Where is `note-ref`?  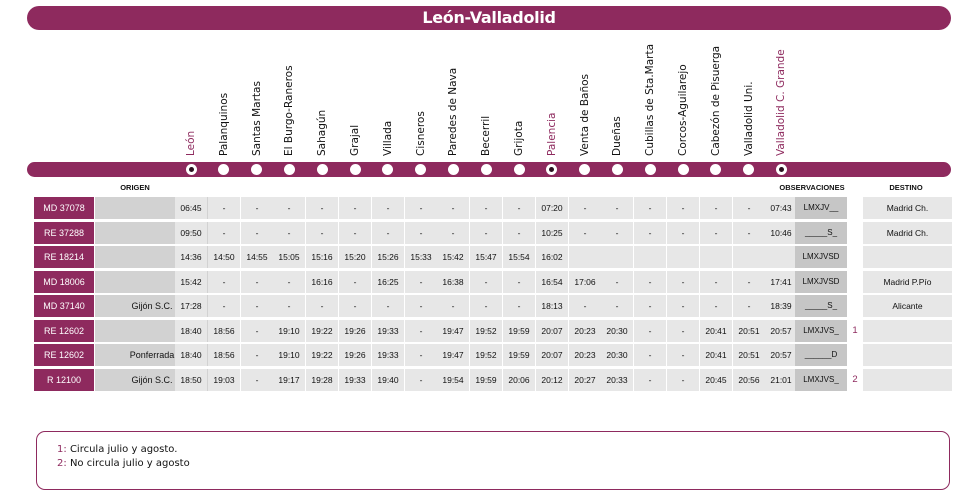 note-ref is located at coordinates (855, 257).